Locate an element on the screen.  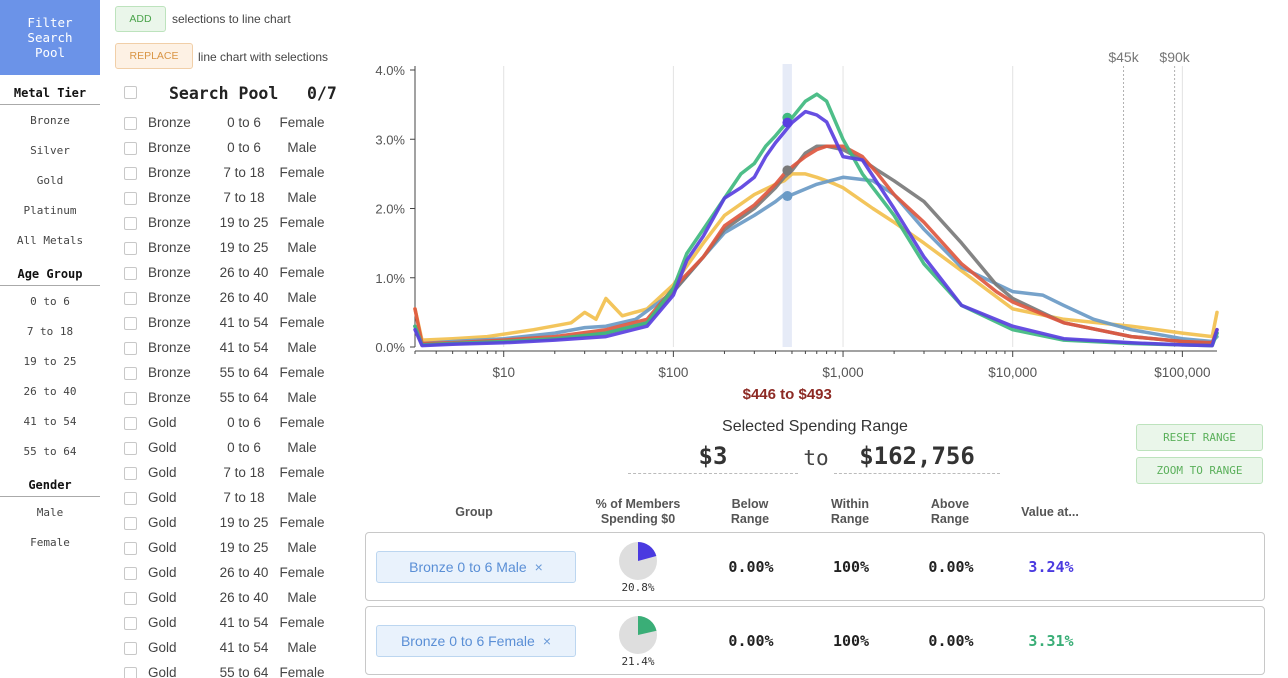
pool-row: Bronze 41 to 54 Female is located at coordinates (234, 324).